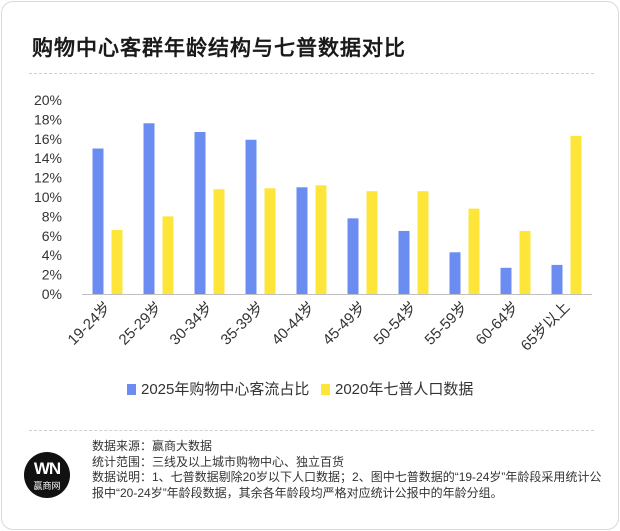 Image resolution: width=620 pixels, height=531 pixels. I want to click on legend-label-mall-2025: 2025年购物中心客流占比, so click(225, 389).